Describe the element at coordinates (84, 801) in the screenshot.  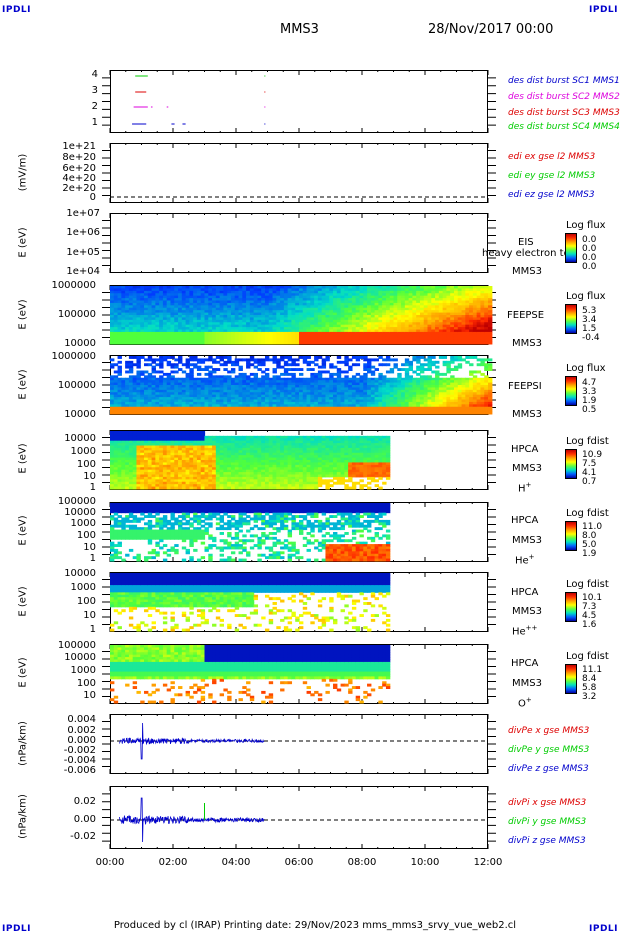
I see `p11-ytick: 0.02` at that location.